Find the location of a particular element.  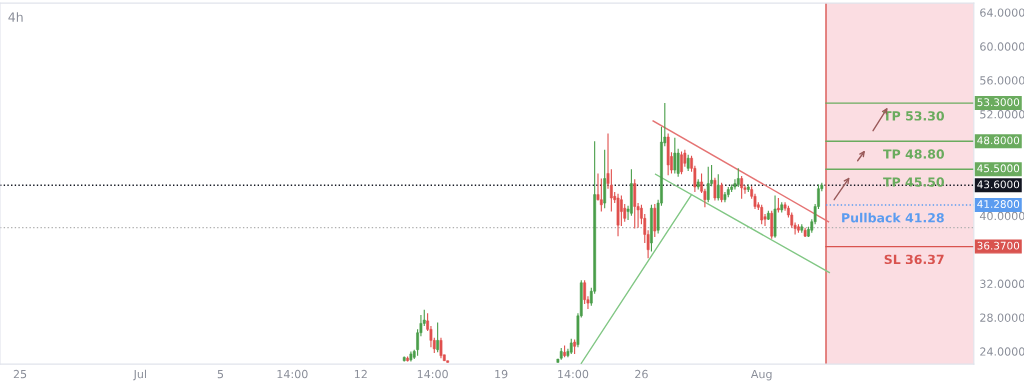

ref-line-label: 36.3700 is located at coordinates (998, 245).